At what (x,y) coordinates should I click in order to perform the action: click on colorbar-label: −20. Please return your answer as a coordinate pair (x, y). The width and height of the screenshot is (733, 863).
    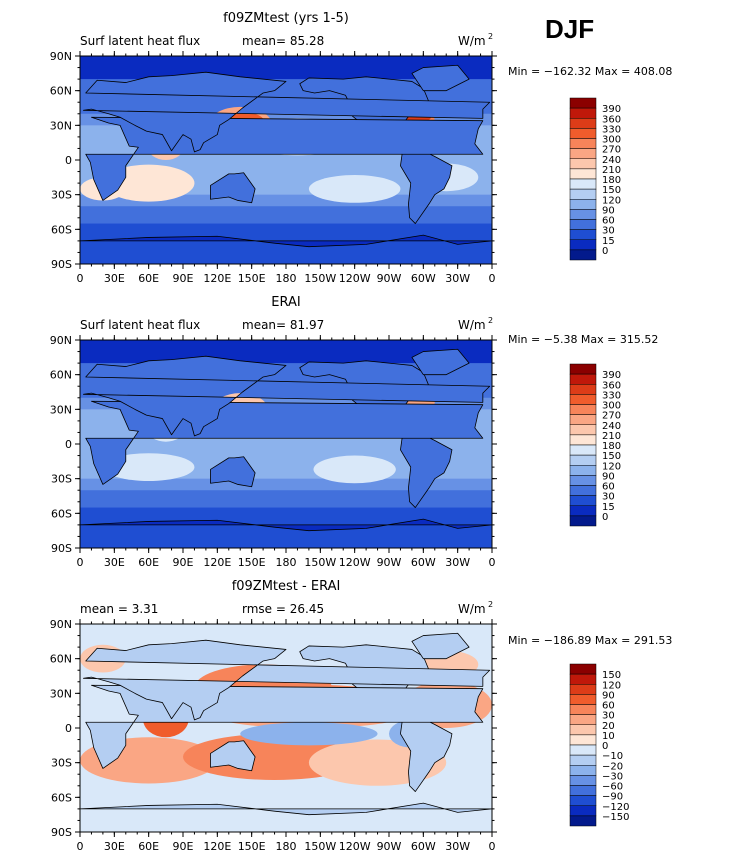
    Looking at the image, I should click on (612, 766).